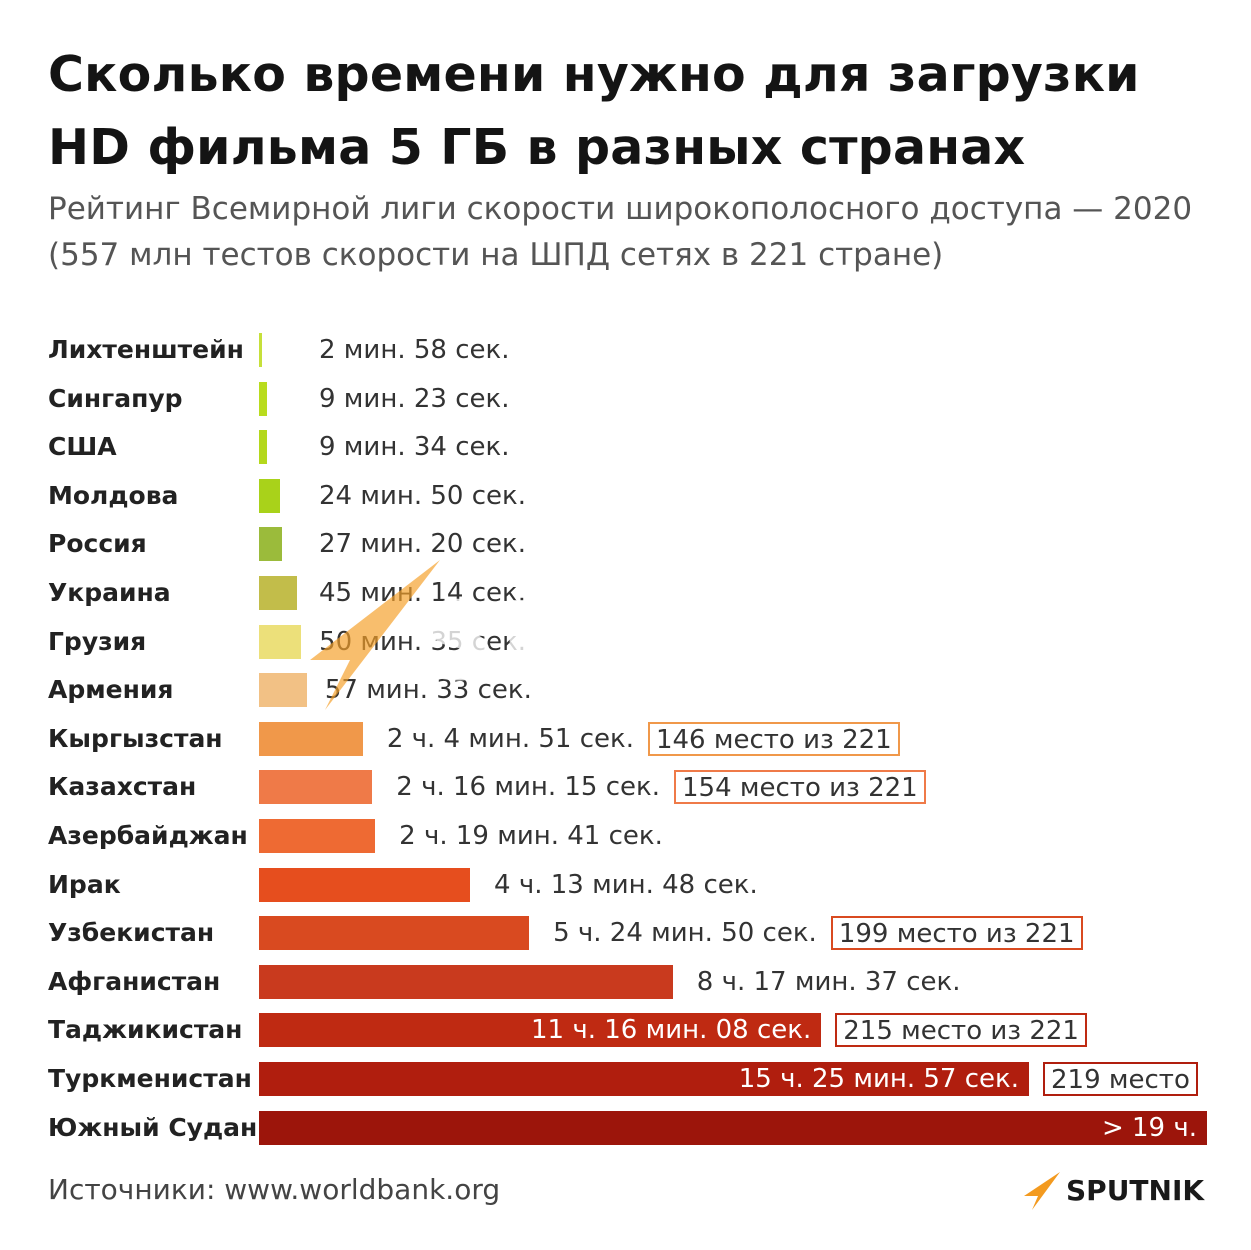 This screenshot has width=1251, height=1250. I want to click on value-label: 8 ч. 17 мин. 37 сек., so click(828, 981).